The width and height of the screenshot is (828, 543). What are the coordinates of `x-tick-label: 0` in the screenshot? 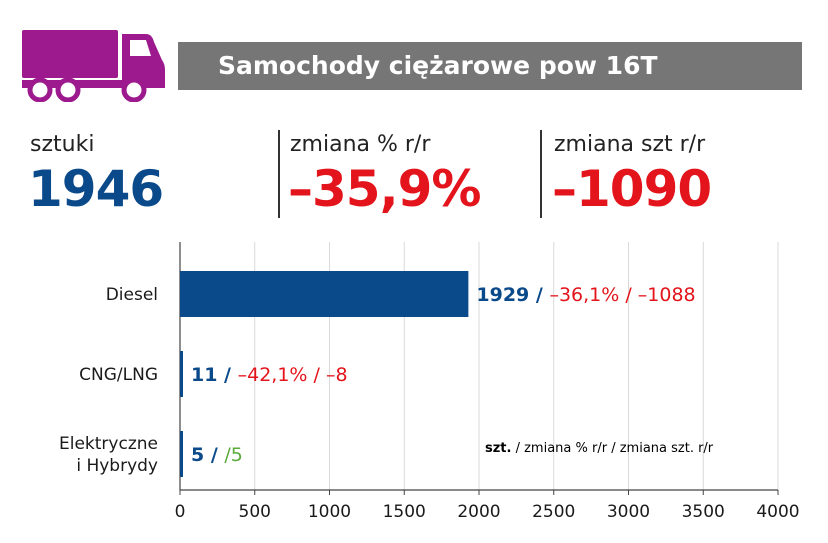 It's located at (180, 512).